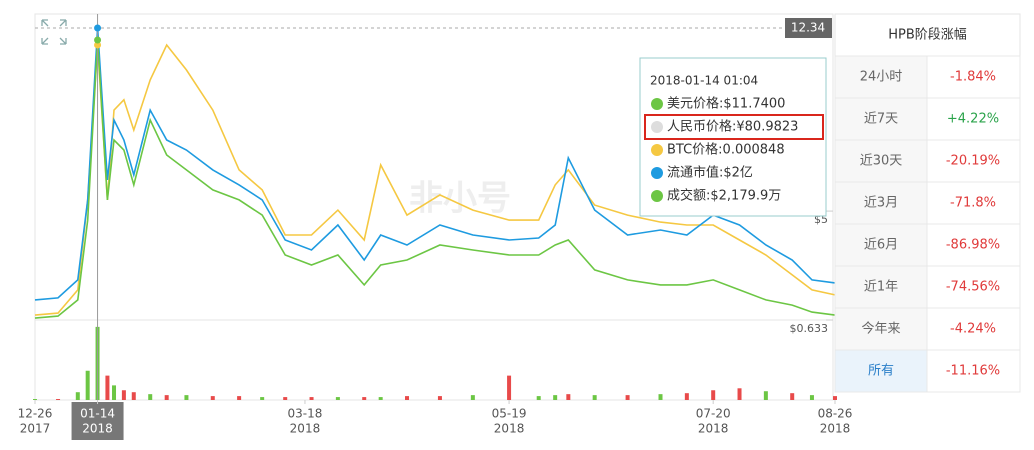 The width and height of the screenshot is (1034, 450). I want to click on change-value: -86.98%, so click(973, 245).